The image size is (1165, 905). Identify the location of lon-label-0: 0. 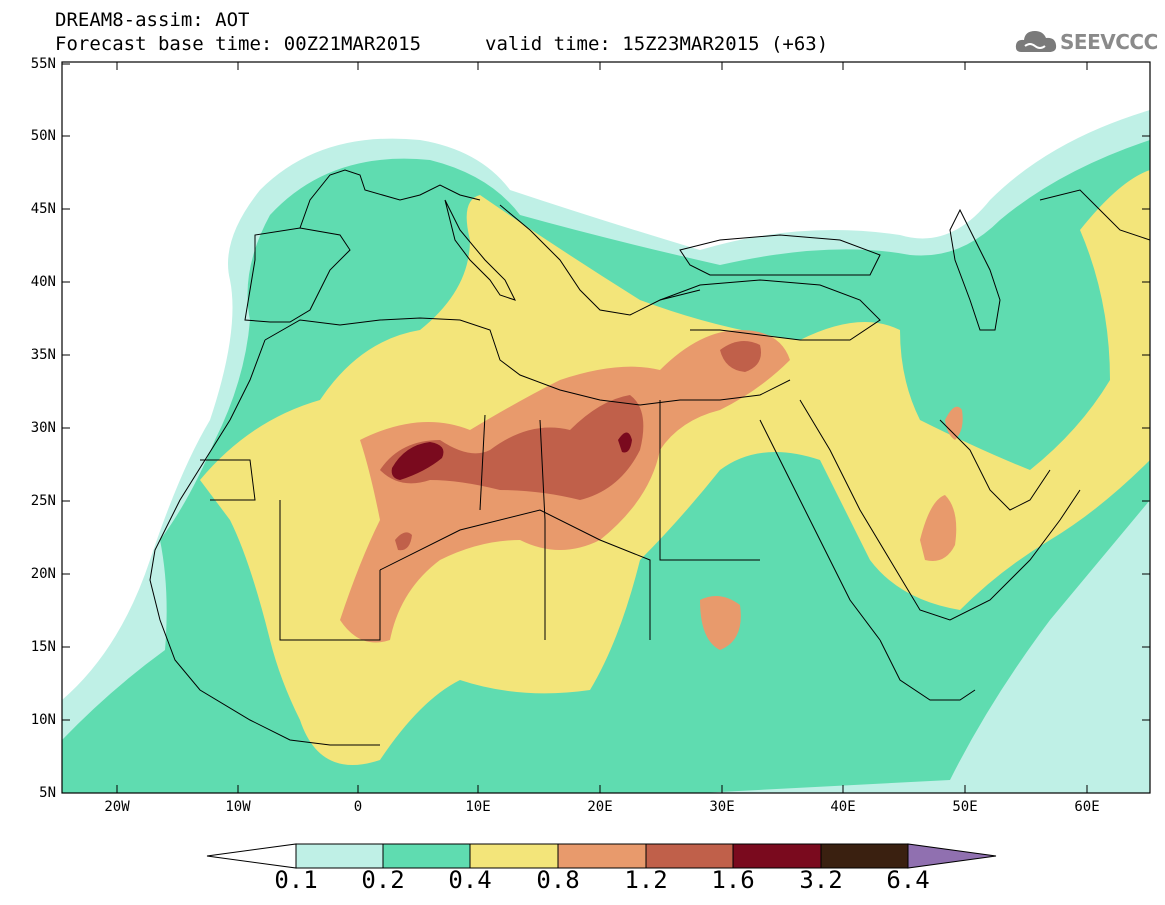
(358, 807).